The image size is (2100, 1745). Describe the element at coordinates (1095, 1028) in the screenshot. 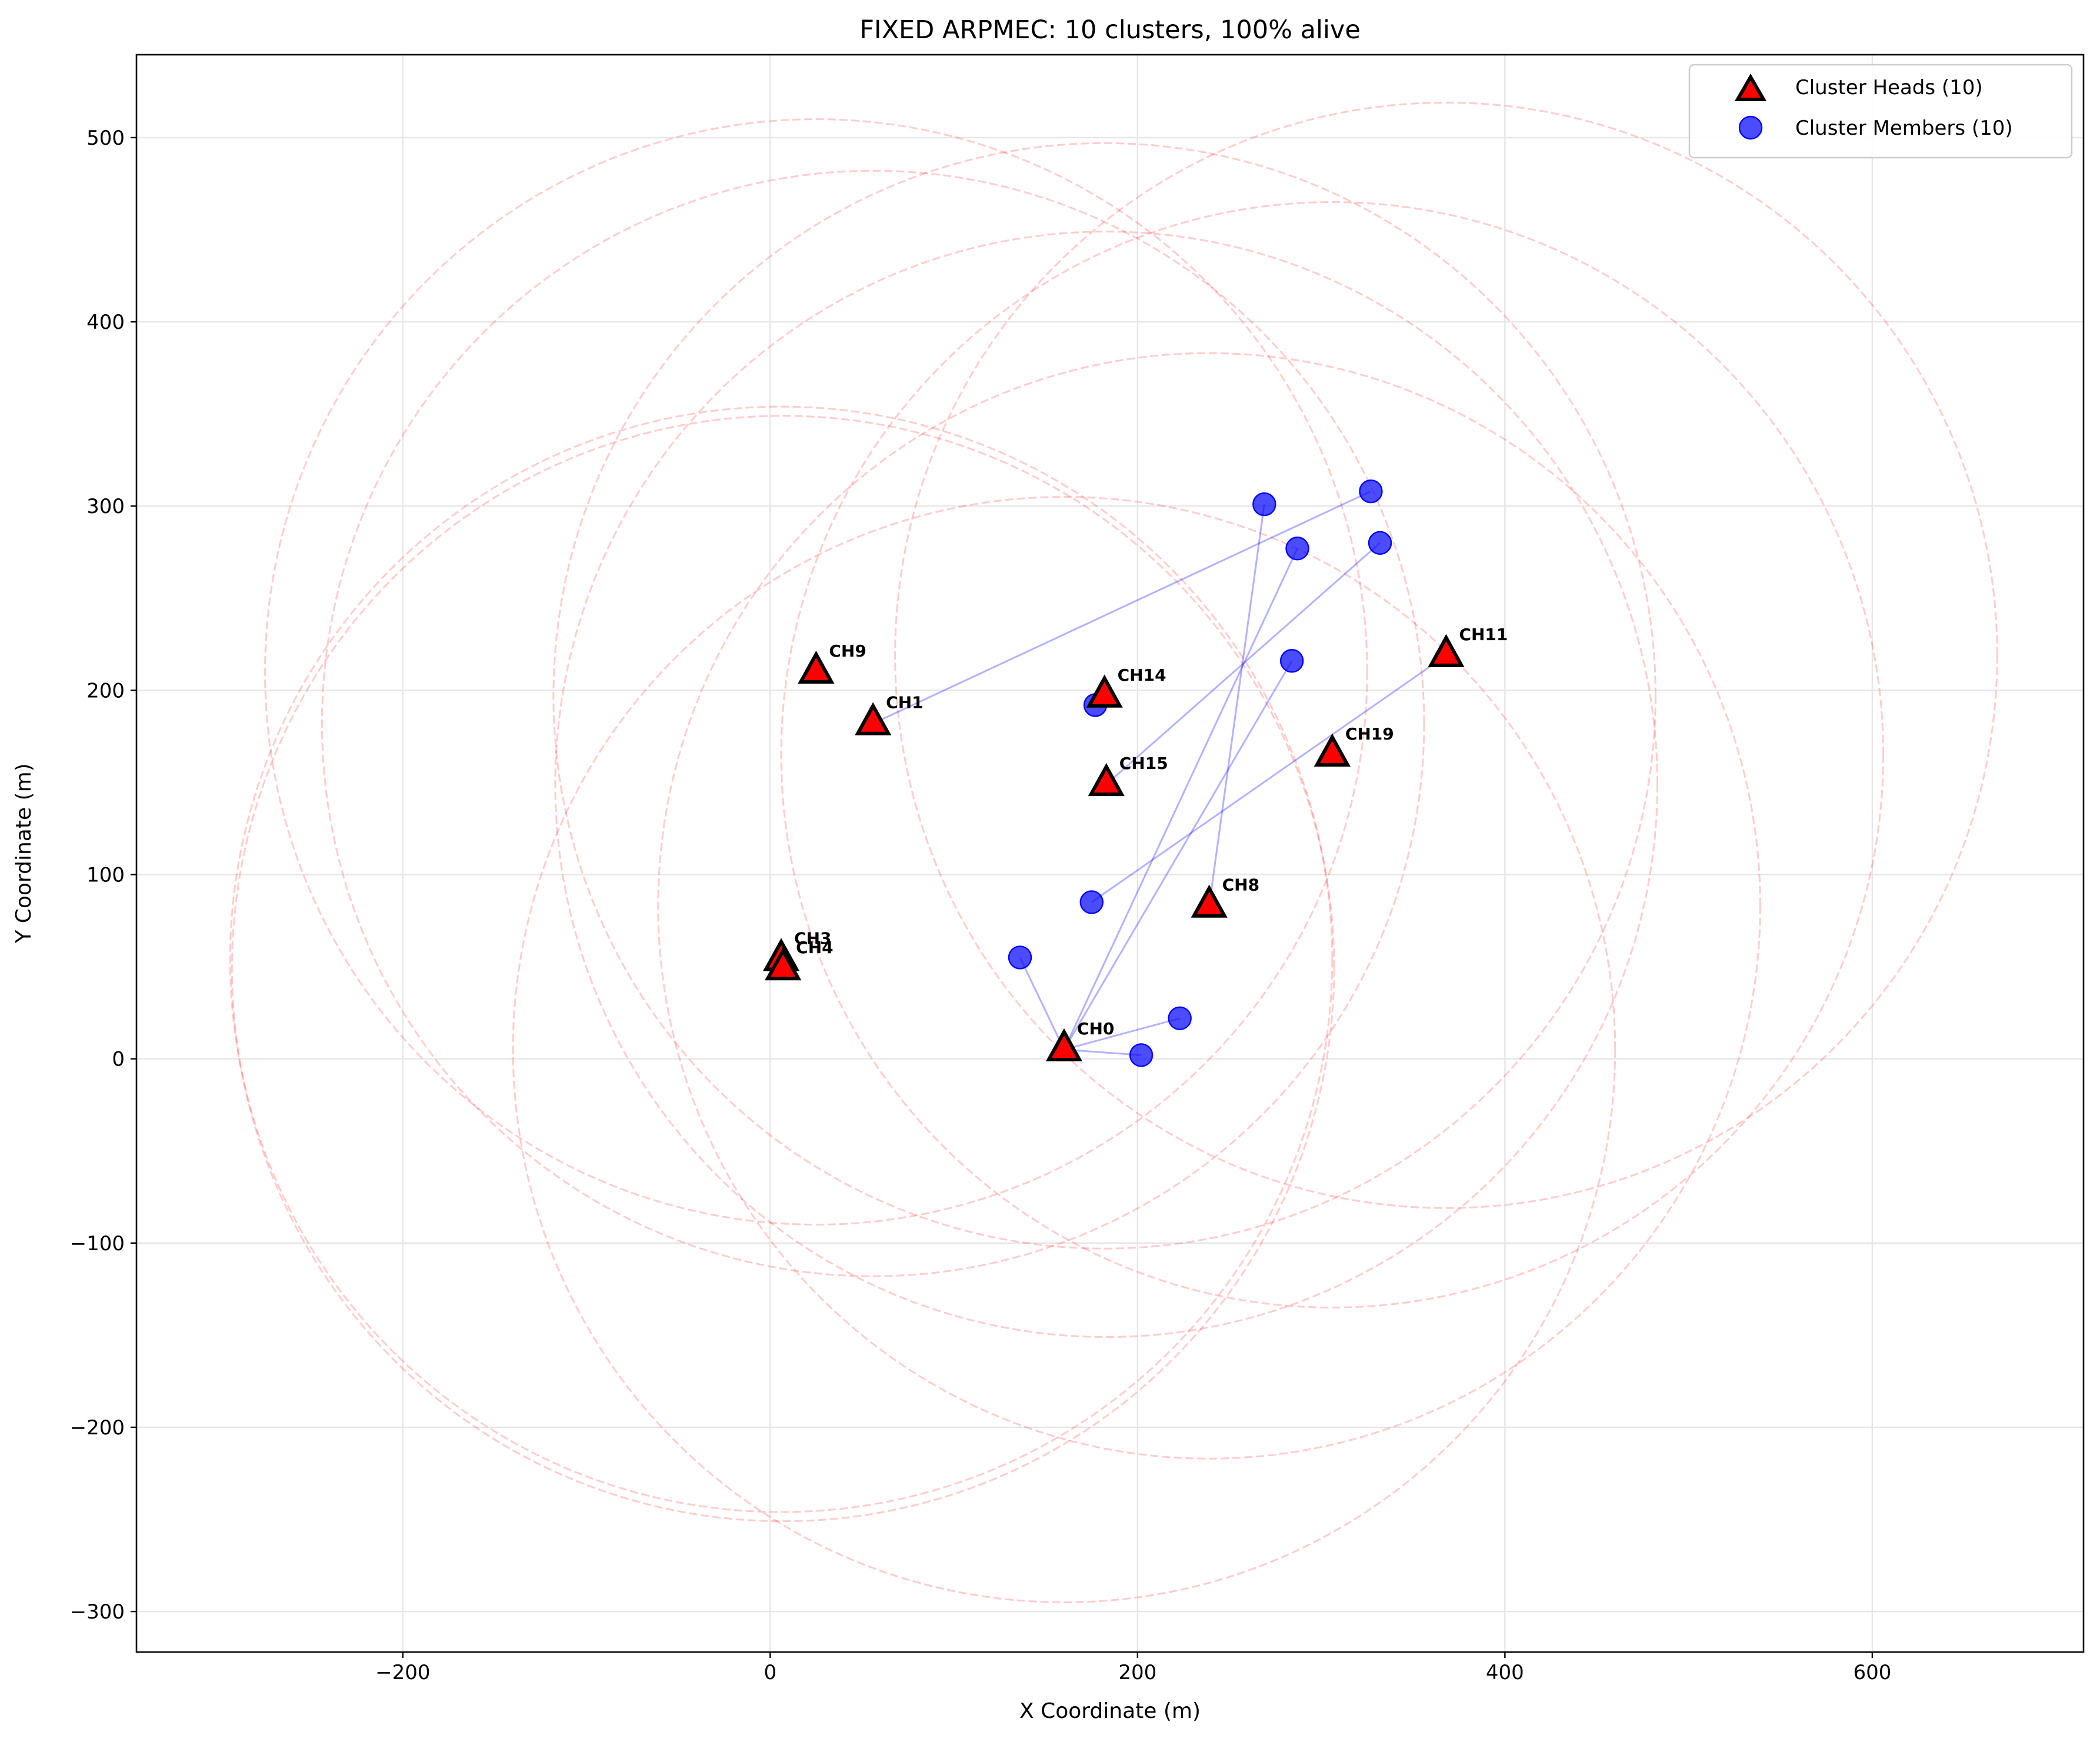

I see `cluster-head-label-ch0: CH0` at that location.